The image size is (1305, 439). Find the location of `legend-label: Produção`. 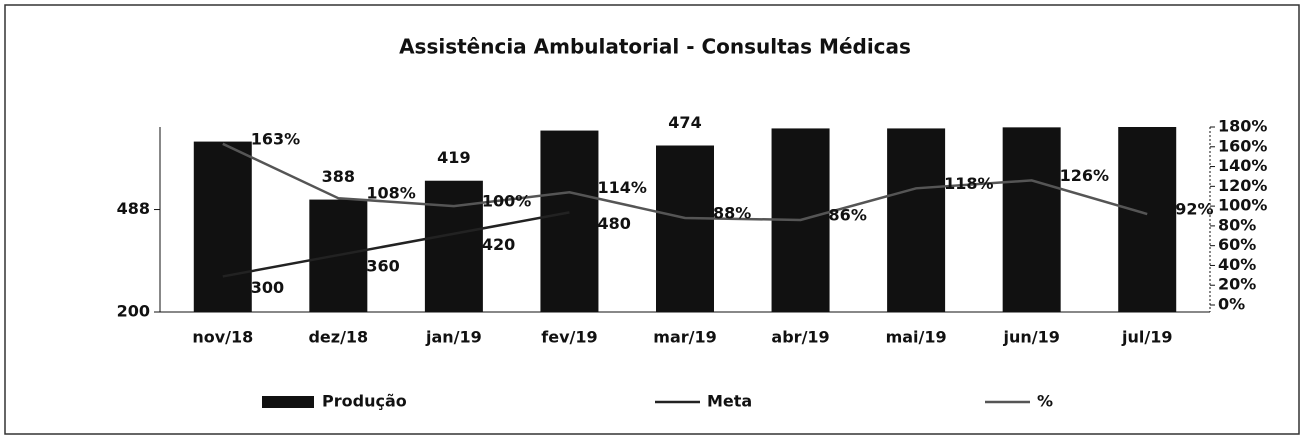

legend-label: Produção is located at coordinates (364, 401).